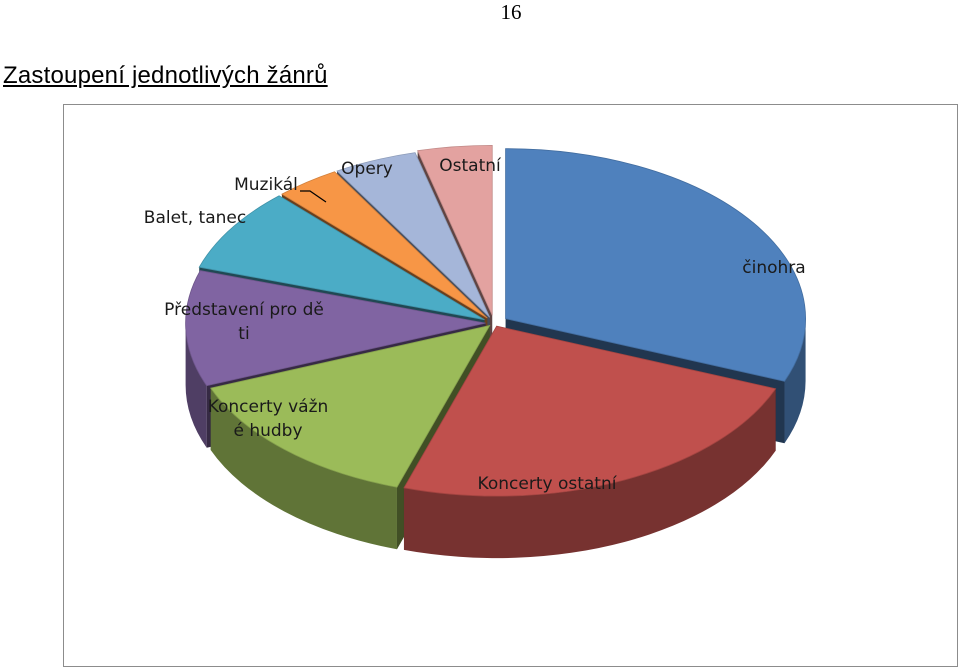 This screenshot has height=669, width=960. What do you see at coordinates (470, 166) in the screenshot?
I see `slice-label-8: Ostatní` at bounding box center [470, 166].